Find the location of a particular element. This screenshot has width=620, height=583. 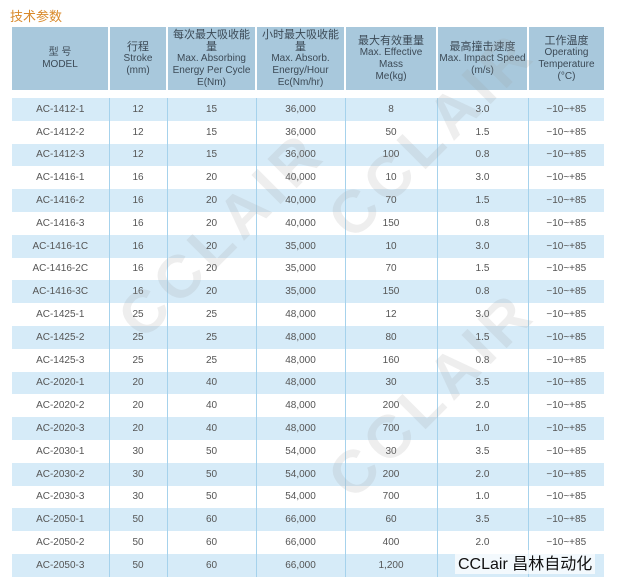

header-line: Max. Absorbing is located at coordinates (211, 58).